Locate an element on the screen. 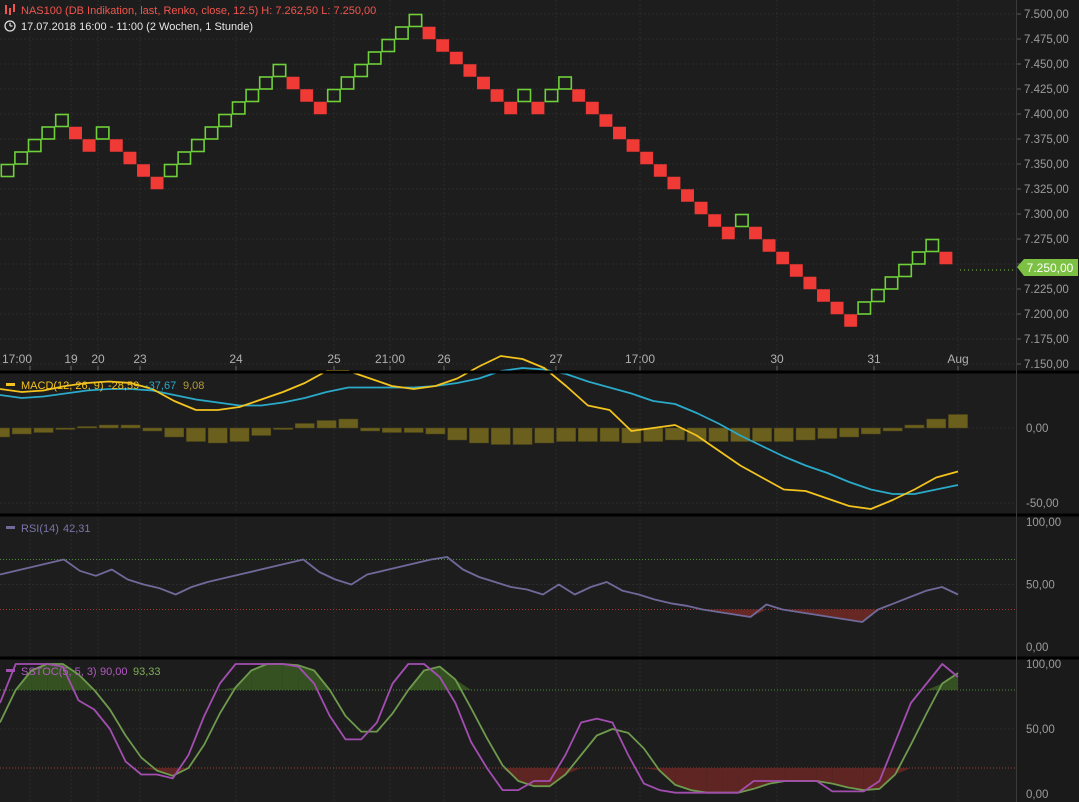 The height and width of the screenshot is (802, 1079). sstoc-k-line is located at coordinates (479, 728).